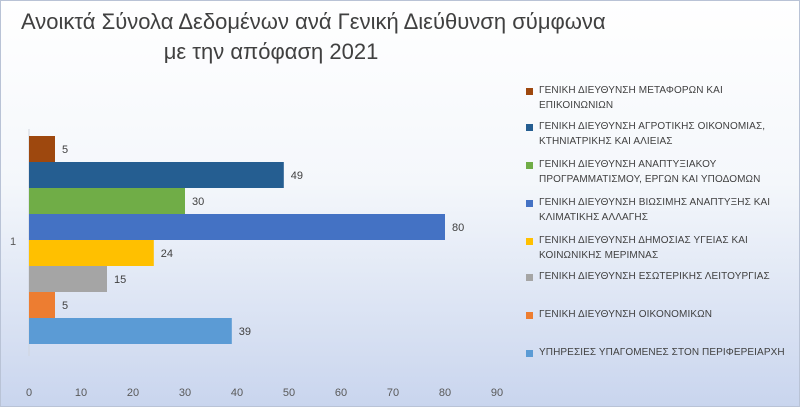 The height and width of the screenshot is (407, 800). I want to click on legend-label: ΥΠΗΡΕΣΙΕΣ ΥΠΑΓΟΜΕΝΕΣ ΣΤΟΝ ΠΕΡΙΦΕΡΕΙΑΡΧΗ, so click(662, 352).